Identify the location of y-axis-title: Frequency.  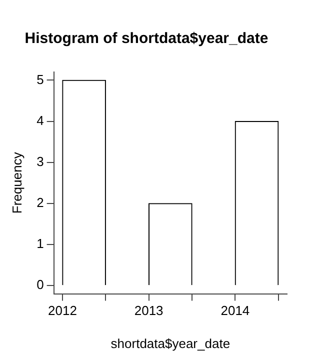
(16, 183).